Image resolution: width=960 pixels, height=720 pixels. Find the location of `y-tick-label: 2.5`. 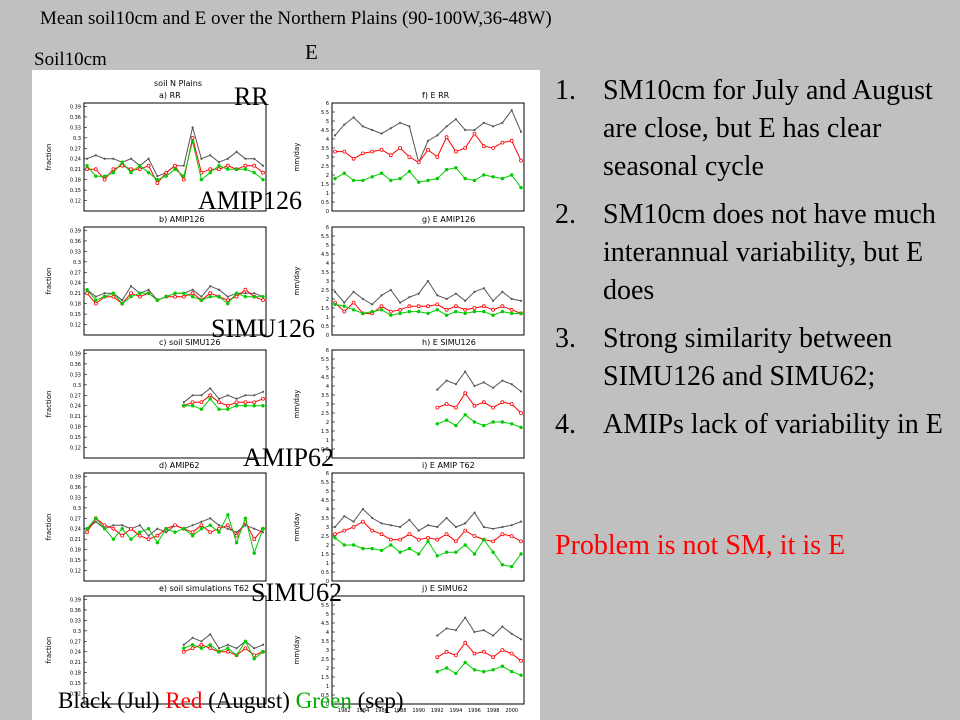

y-tick-label: 2.5 is located at coordinates (325, 537).